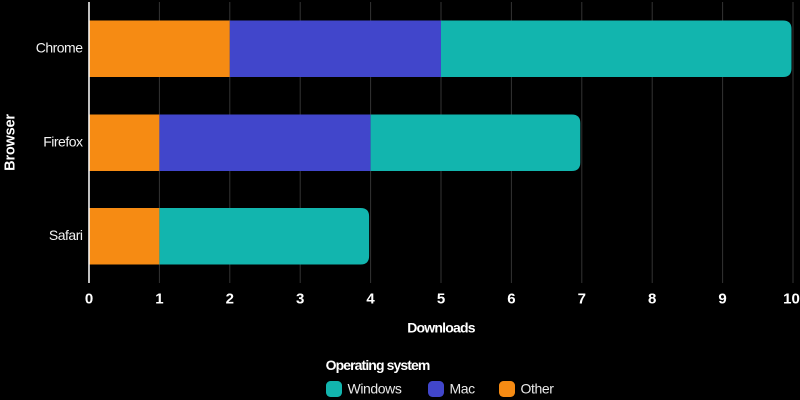 The image size is (800, 400). What do you see at coordinates (511, 299) in the screenshot?
I see `svg-text: 6` at bounding box center [511, 299].